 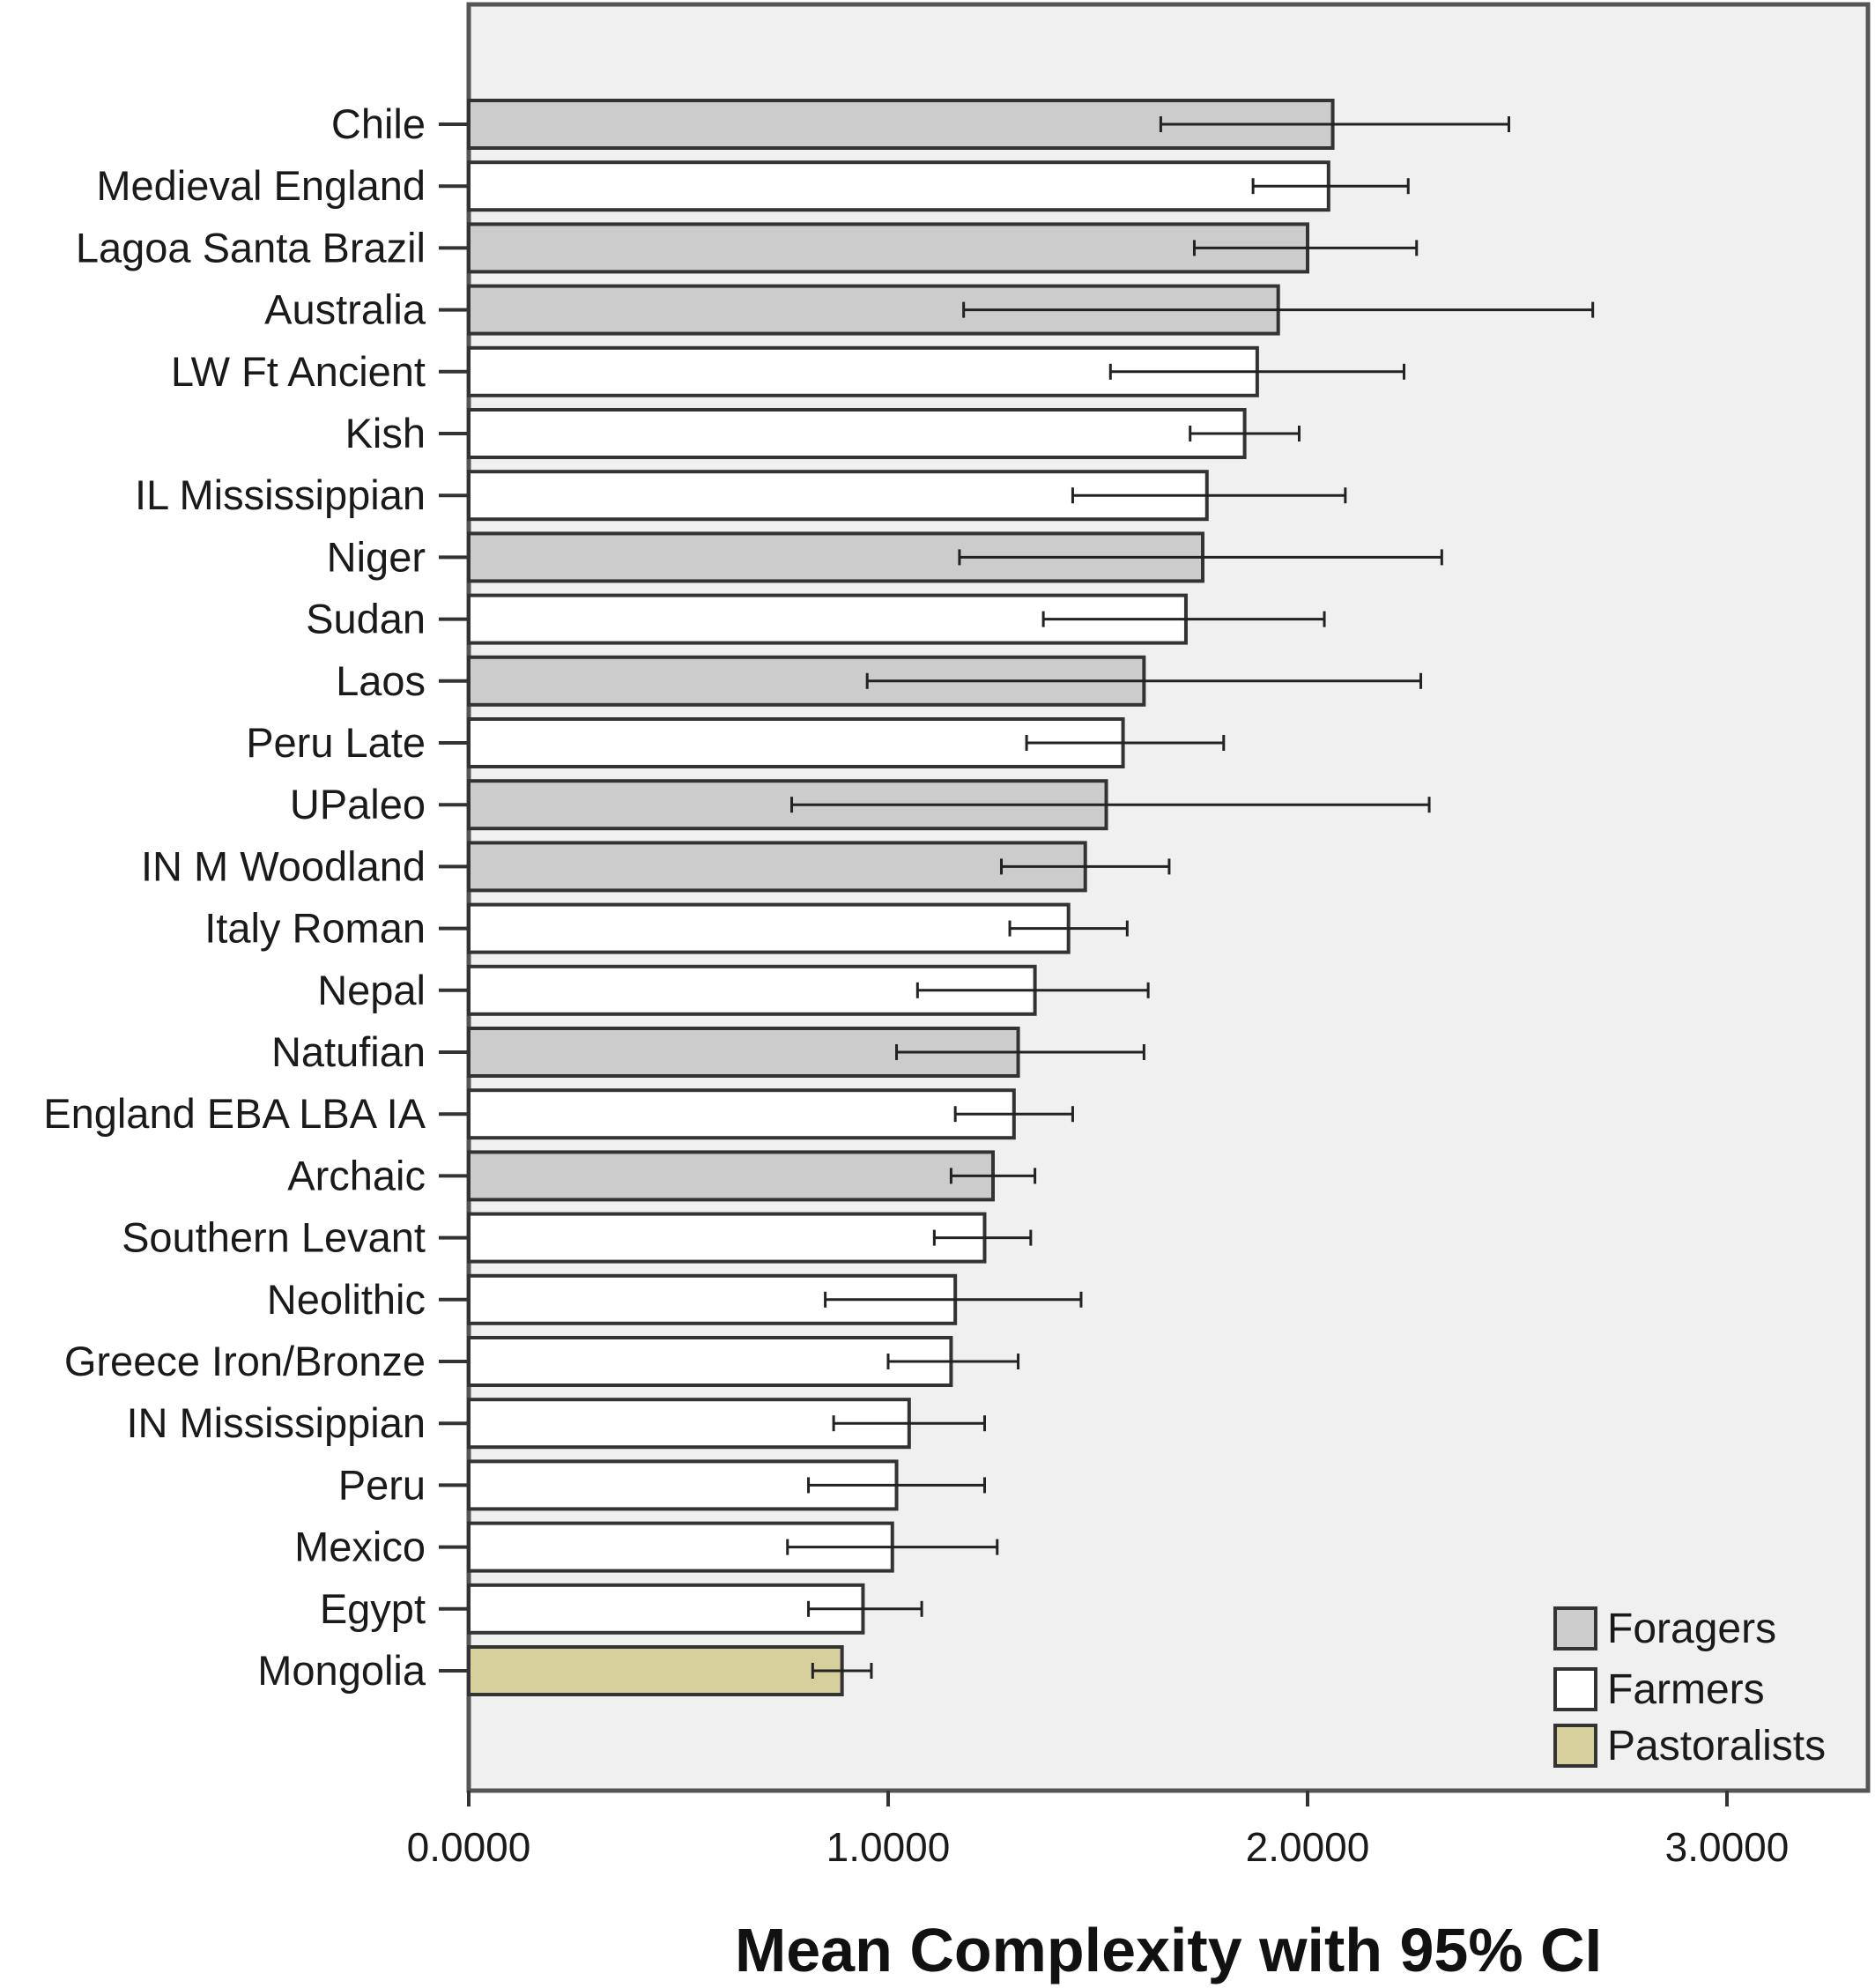 What do you see at coordinates (1717, 1746) in the screenshot?
I see `legend-label: Pastoralists` at bounding box center [1717, 1746].